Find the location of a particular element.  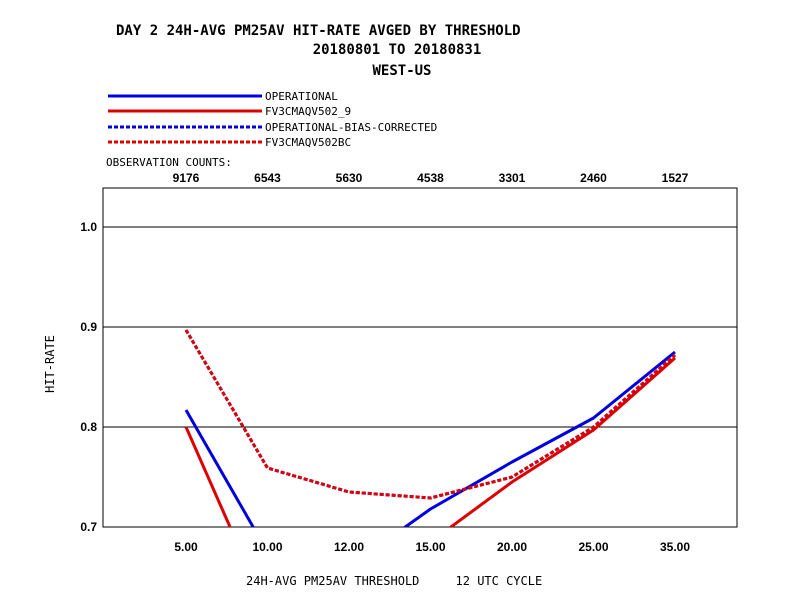

observation-counts: 9176 6543 5630 4538 3301 2460 1527 is located at coordinates (431, 178).